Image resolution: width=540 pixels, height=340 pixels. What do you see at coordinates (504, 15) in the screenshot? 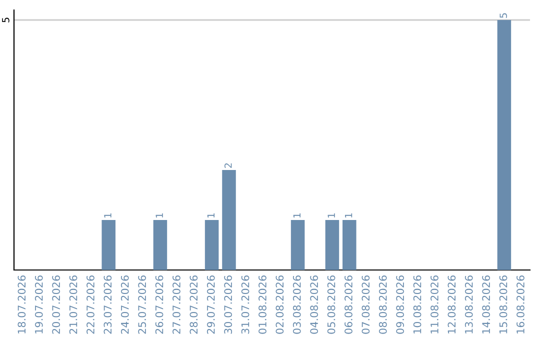
I see `data-label: 5` at bounding box center [504, 15].